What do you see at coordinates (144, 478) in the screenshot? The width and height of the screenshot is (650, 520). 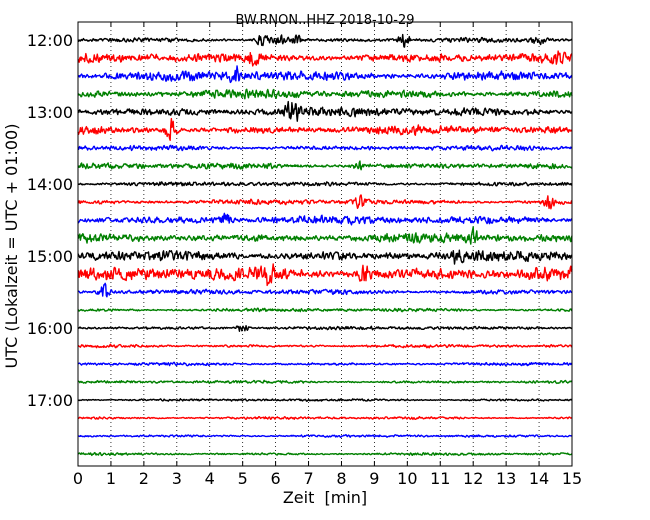 I see `x-tick-label: 2` at bounding box center [144, 478].